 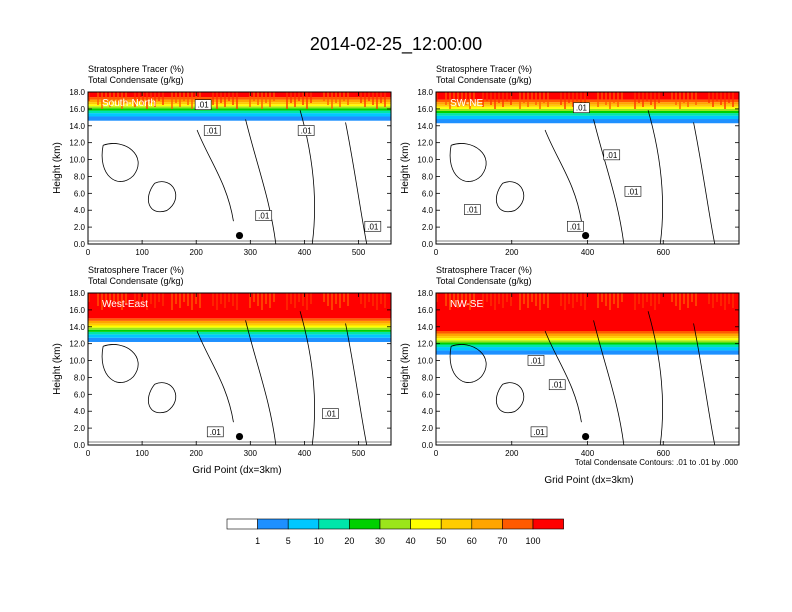 I want to click on panel-title-tracer: Stratosphere Tracer (%), so click(x=484, y=270).